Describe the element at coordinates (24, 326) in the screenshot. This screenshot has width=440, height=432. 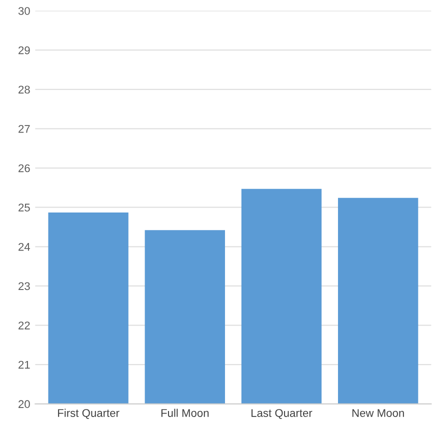
I see `y-tick-label: 22` at that location.